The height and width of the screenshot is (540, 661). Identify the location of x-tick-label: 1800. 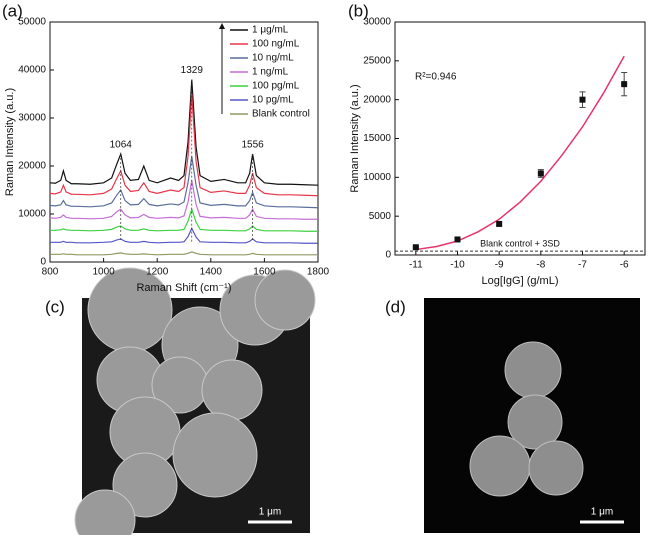
(318, 272).